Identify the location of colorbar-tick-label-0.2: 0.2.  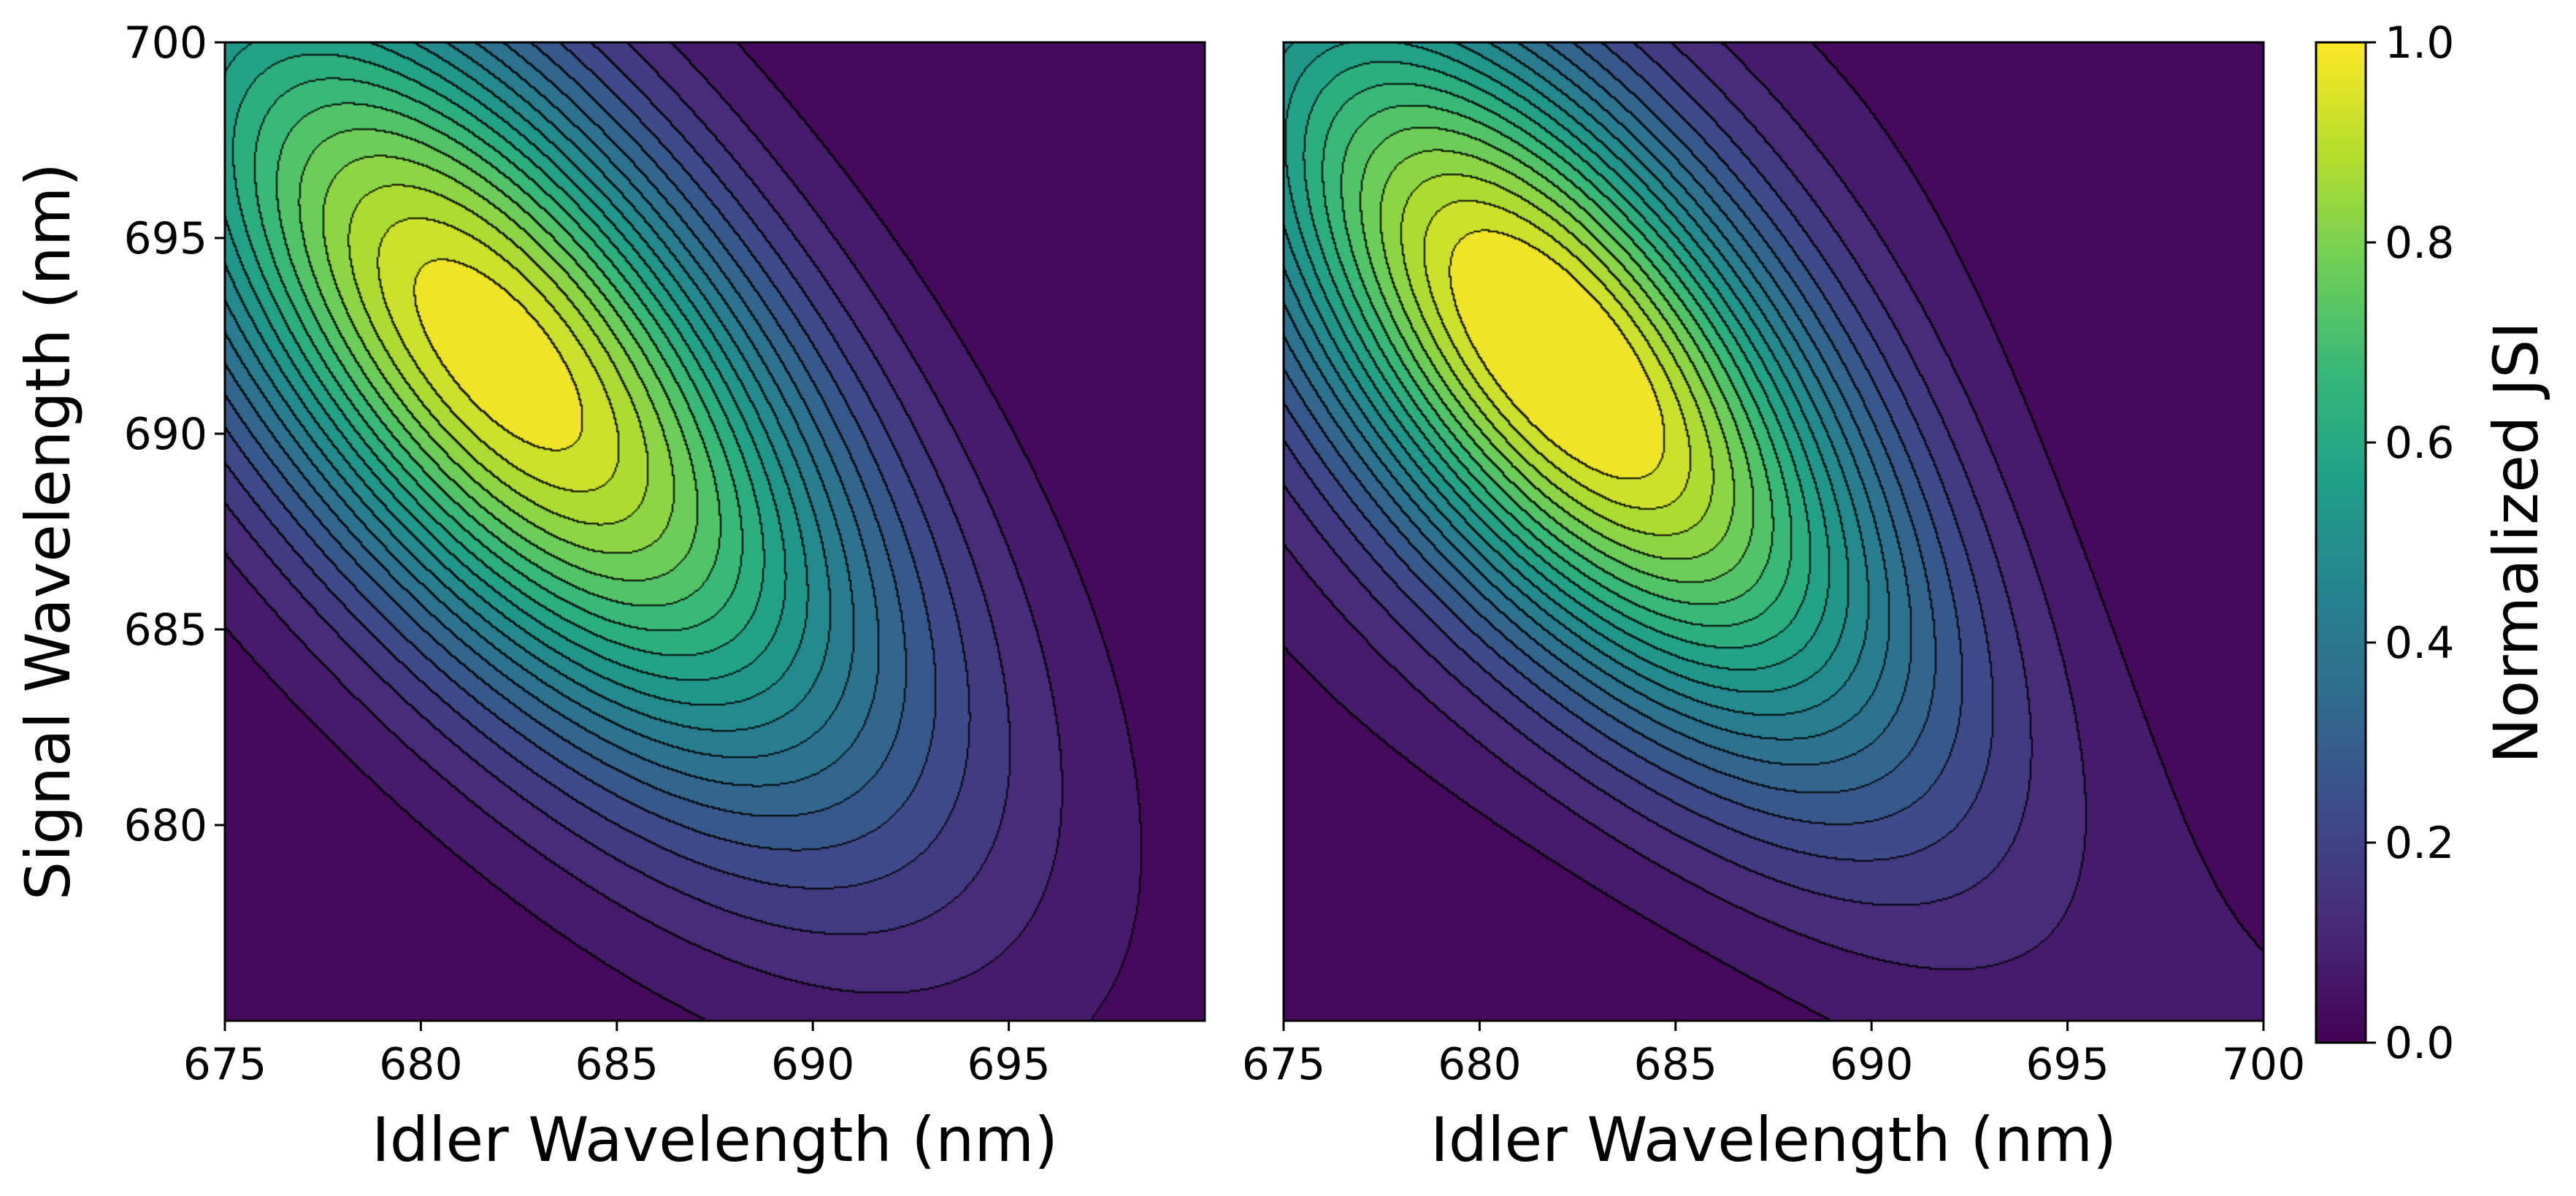
(2419, 843).